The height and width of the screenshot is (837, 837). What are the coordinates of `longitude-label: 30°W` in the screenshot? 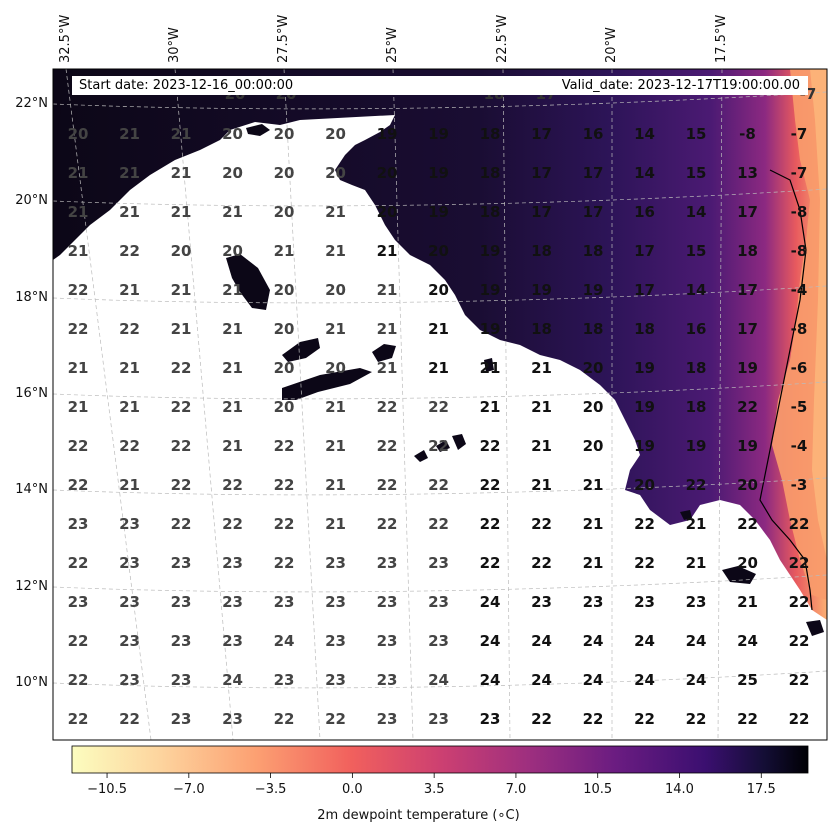 It's located at (174, 45).